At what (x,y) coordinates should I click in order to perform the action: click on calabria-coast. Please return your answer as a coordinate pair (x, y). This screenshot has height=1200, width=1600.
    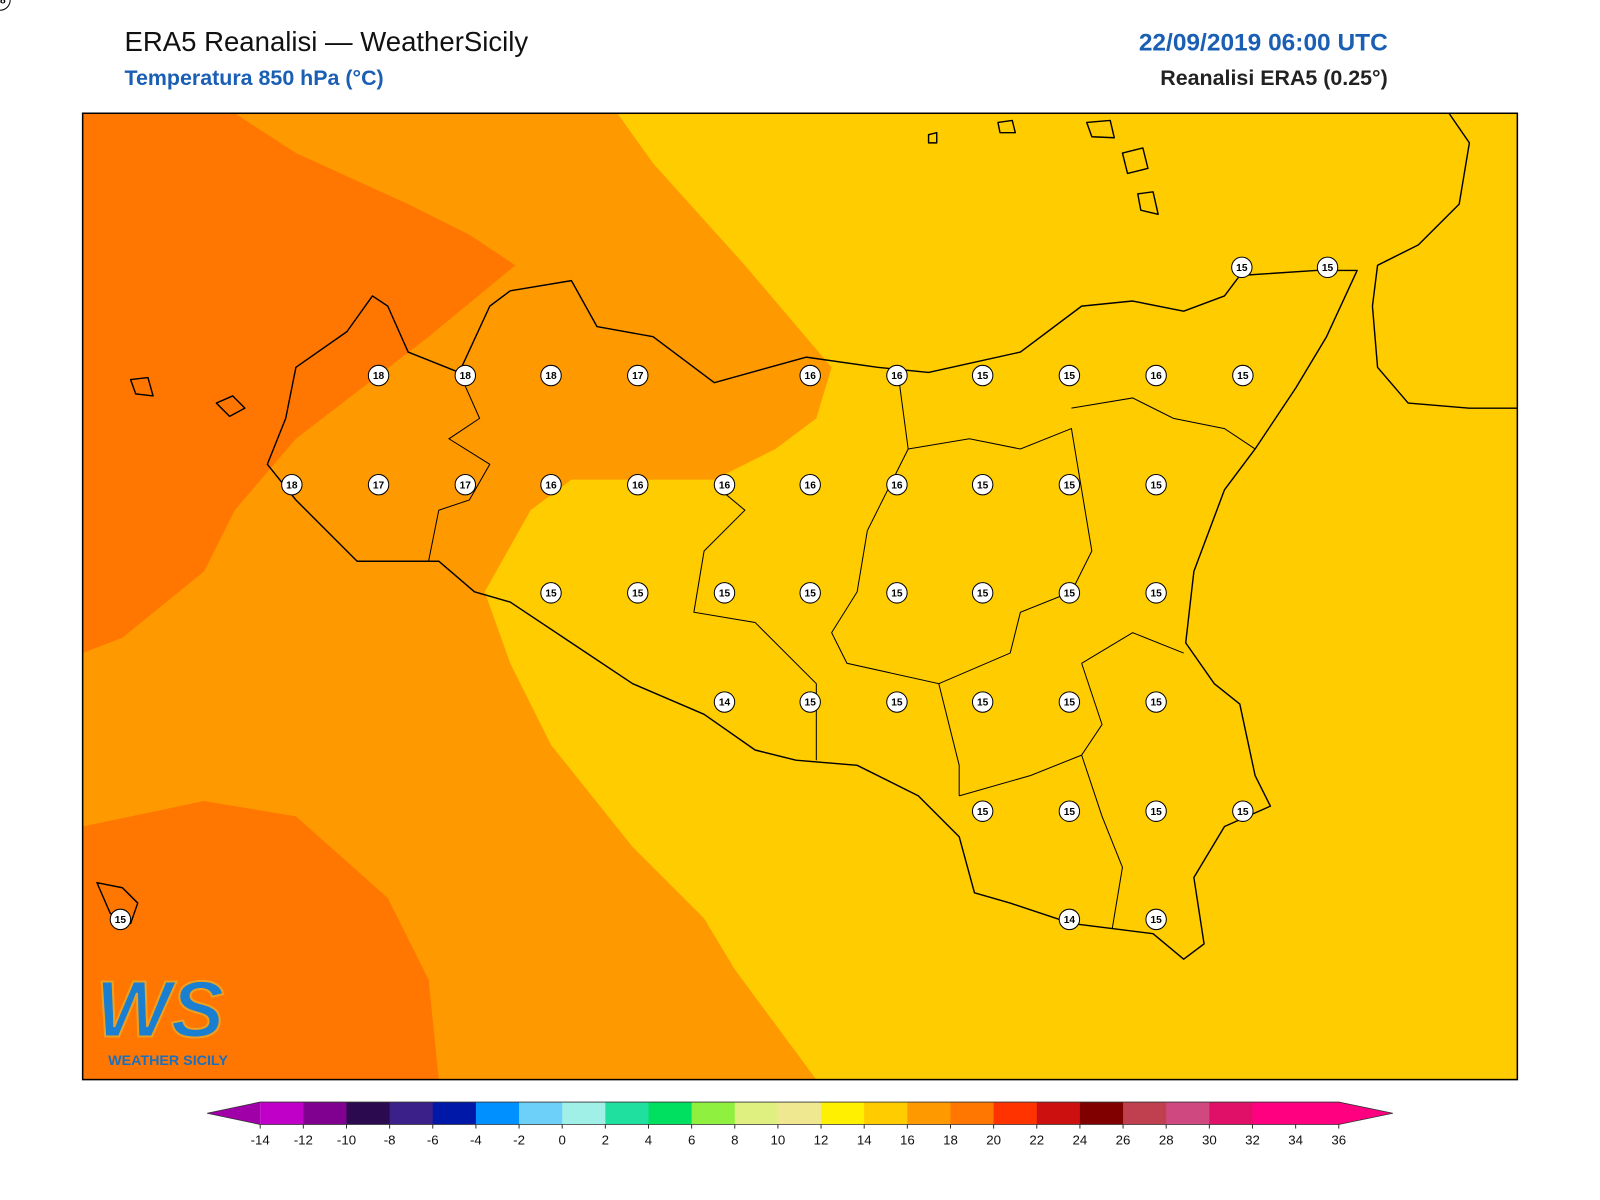
    Looking at the image, I should click on (1444, 261).